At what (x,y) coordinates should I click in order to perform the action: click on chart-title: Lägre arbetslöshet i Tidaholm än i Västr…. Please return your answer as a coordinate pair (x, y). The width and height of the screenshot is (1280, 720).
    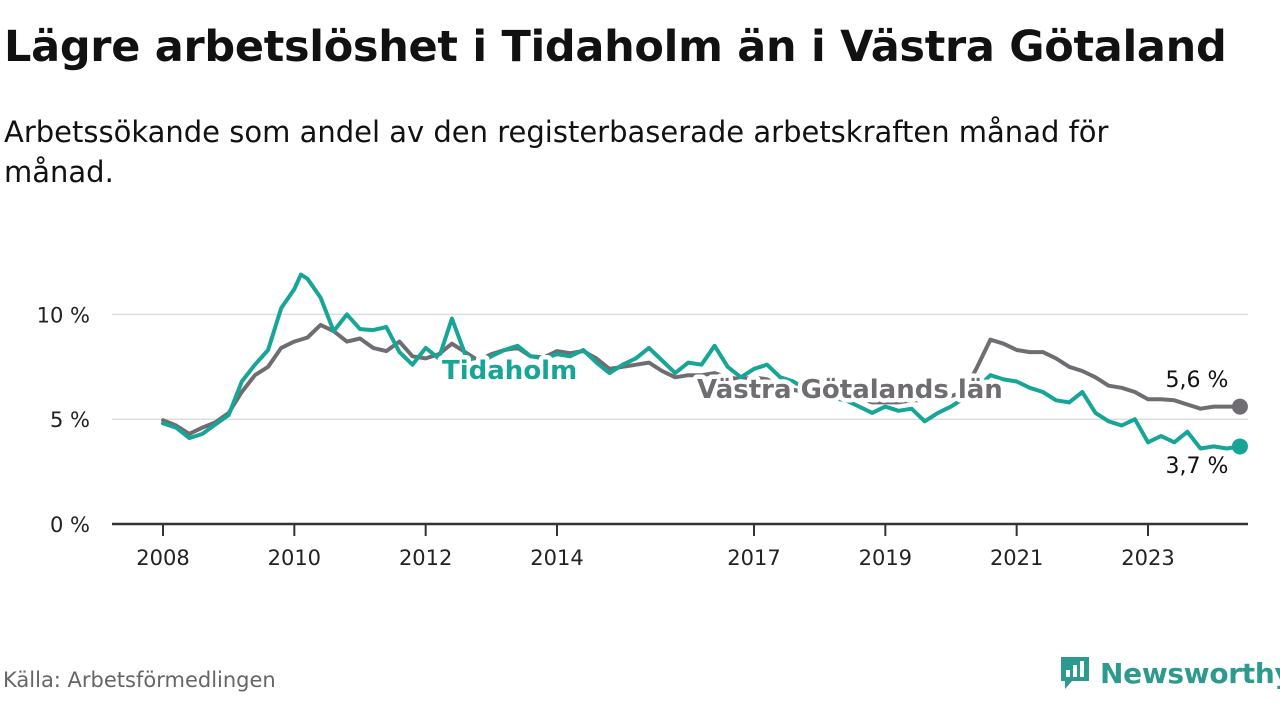
    Looking at the image, I should click on (615, 47).